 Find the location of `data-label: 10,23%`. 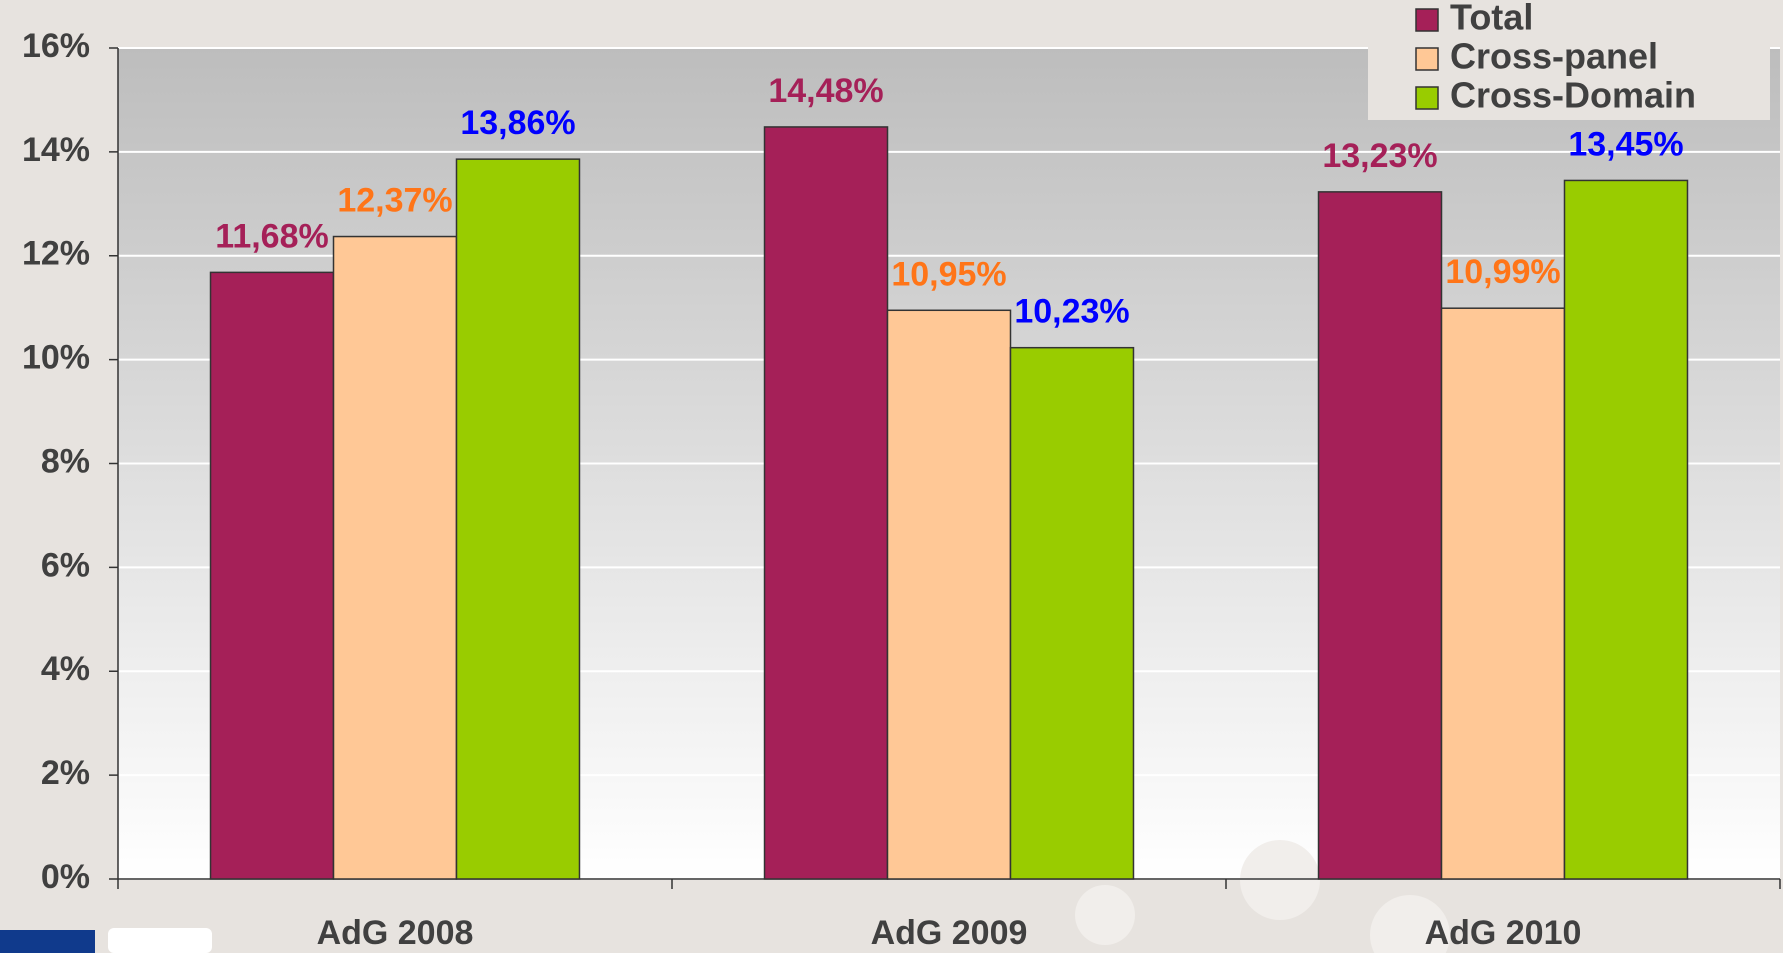

data-label: 10,23% is located at coordinates (1071, 312).